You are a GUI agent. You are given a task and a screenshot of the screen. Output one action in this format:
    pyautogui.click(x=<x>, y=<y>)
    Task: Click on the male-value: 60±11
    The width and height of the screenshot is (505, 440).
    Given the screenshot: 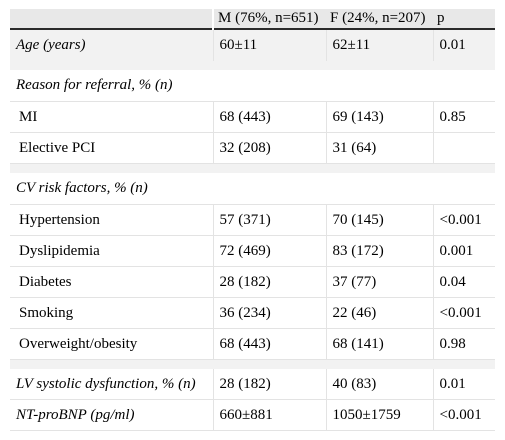 What is the action you would take?
    pyautogui.click(x=269, y=45)
    